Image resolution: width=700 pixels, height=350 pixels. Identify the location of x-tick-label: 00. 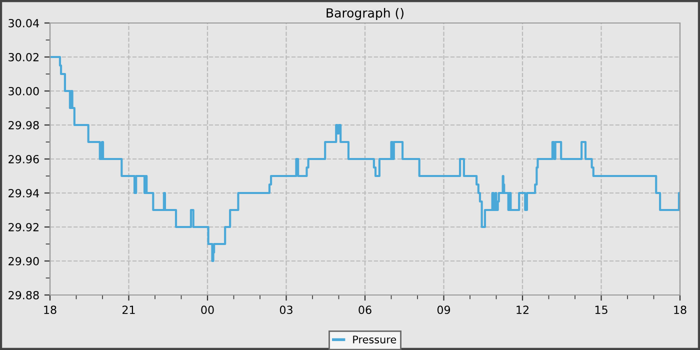
(207, 310).